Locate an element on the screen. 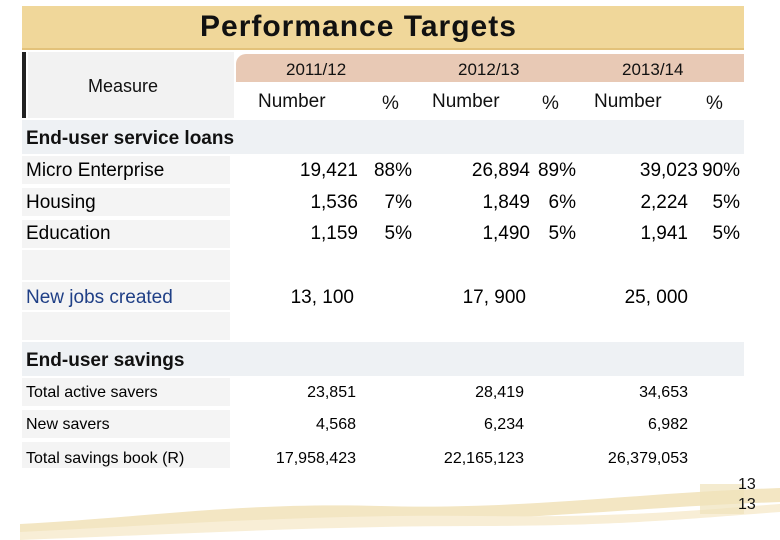 Image resolution: width=780 pixels, height=540 pixels. number-header-2: Number is located at coordinates (466, 101).